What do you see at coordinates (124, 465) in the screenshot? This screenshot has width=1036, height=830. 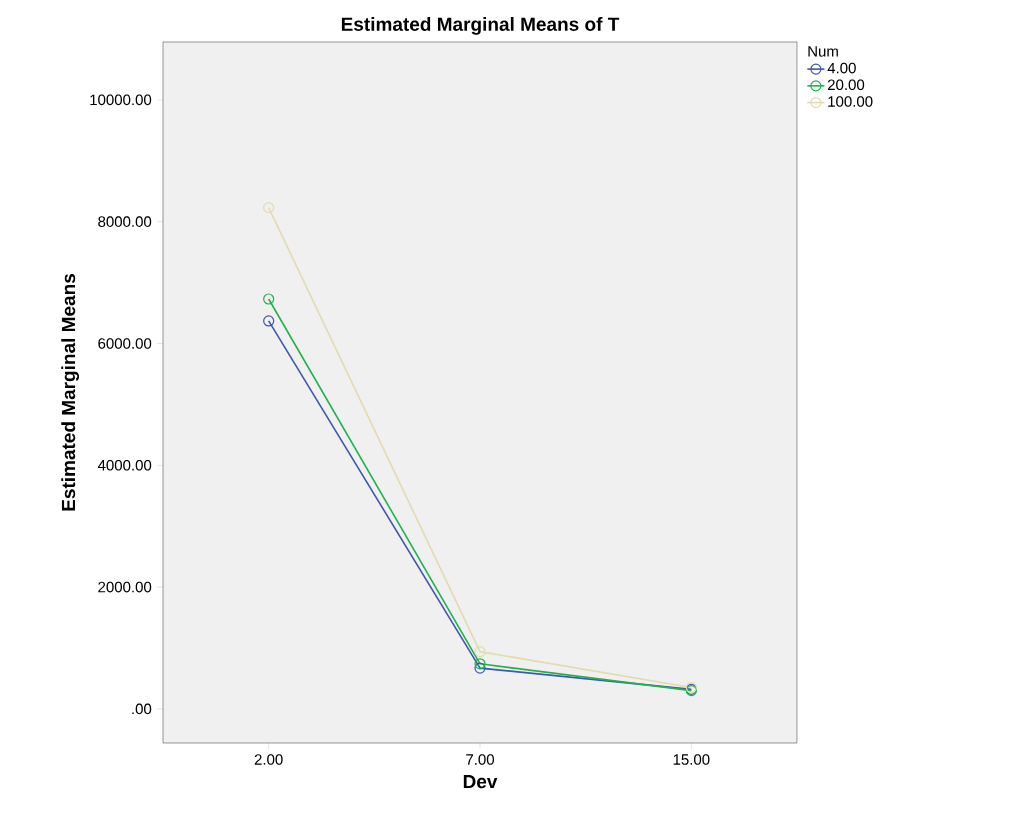 I see `y-tick-label: 4000.00` at bounding box center [124, 465].